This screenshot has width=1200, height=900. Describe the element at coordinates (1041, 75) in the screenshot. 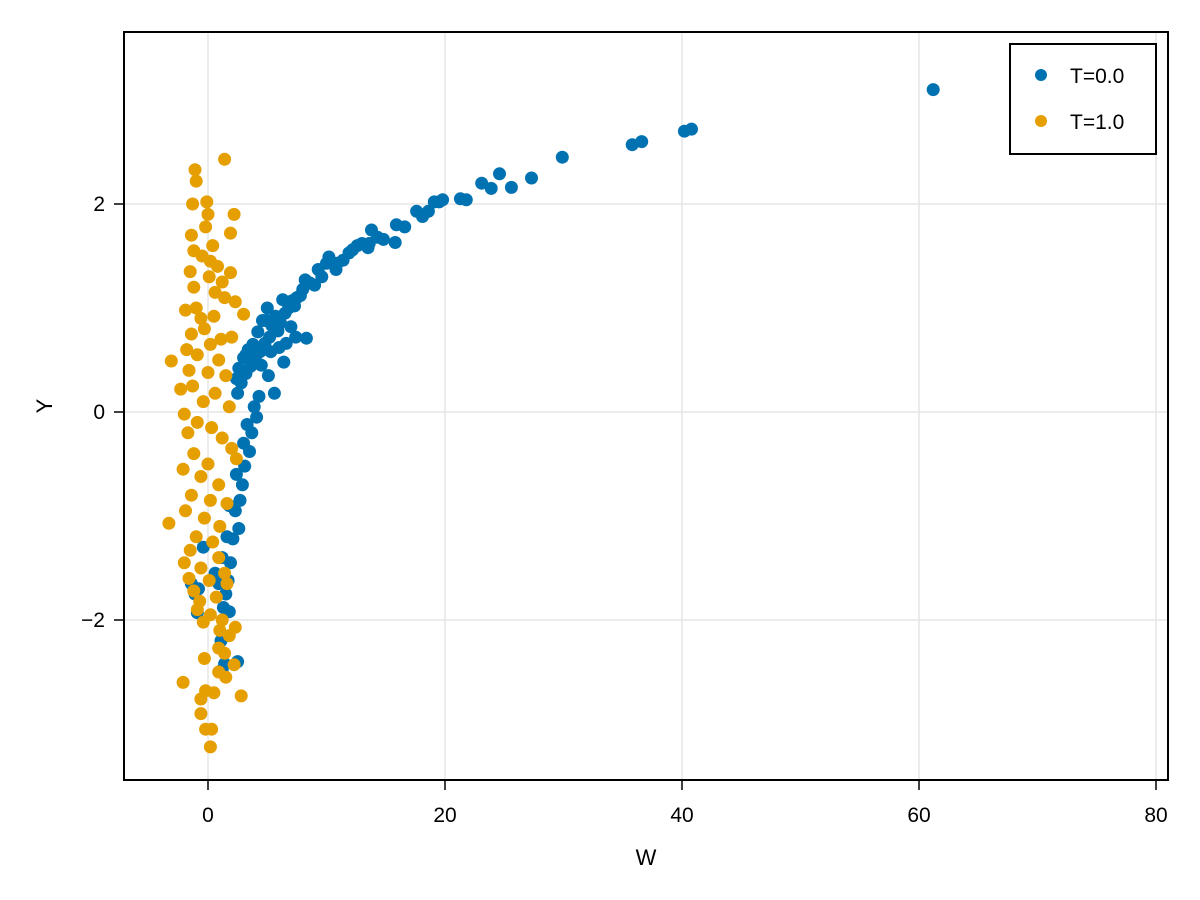

I see `legend-marker-t0` at that location.